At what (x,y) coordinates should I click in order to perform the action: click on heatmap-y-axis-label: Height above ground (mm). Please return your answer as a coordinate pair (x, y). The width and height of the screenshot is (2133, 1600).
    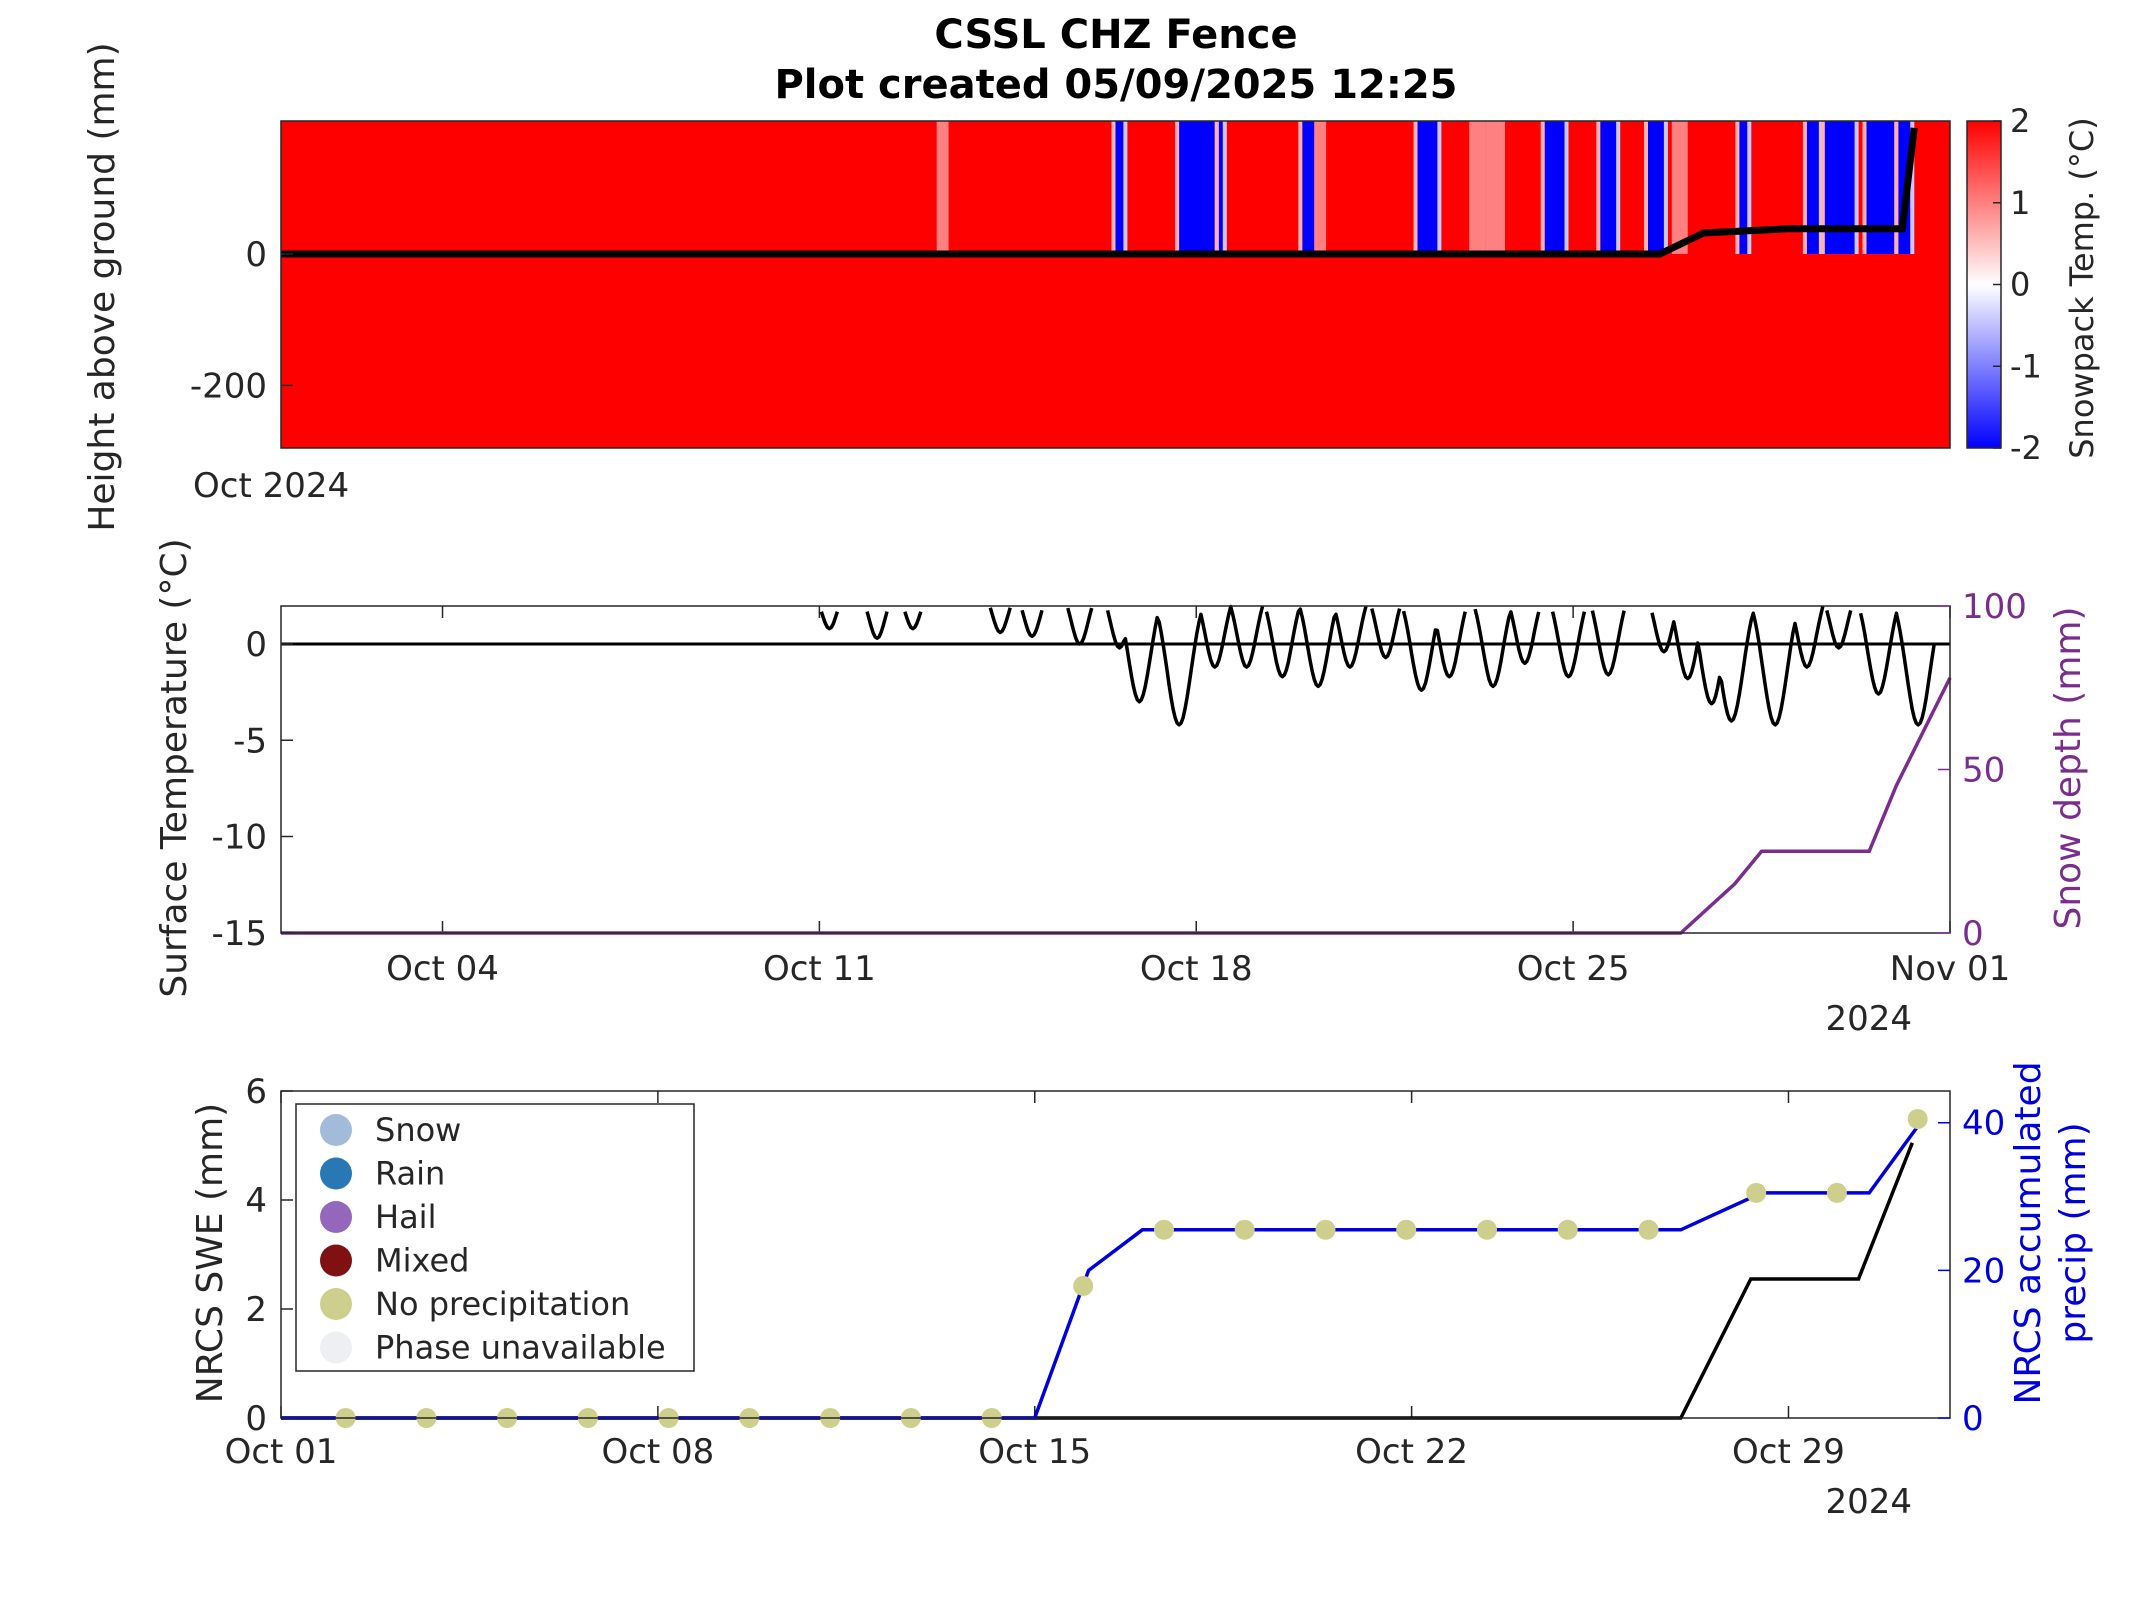
    Looking at the image, I should click on (102, 286).